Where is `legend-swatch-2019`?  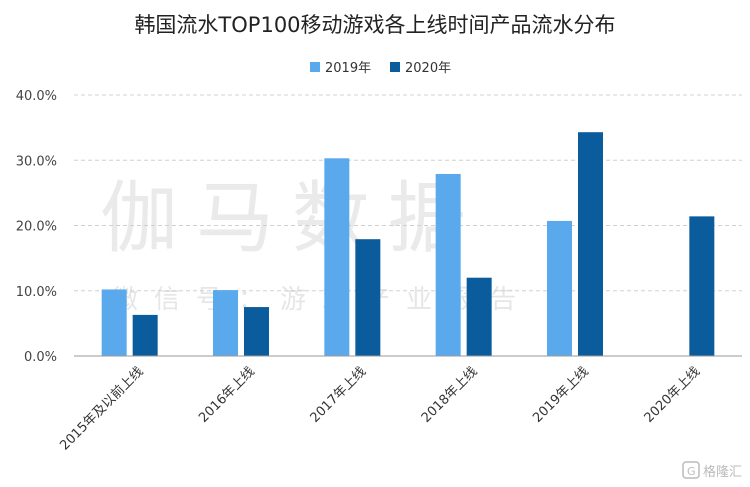 legend-swatch-2019 is located at coordinates (315, 67).